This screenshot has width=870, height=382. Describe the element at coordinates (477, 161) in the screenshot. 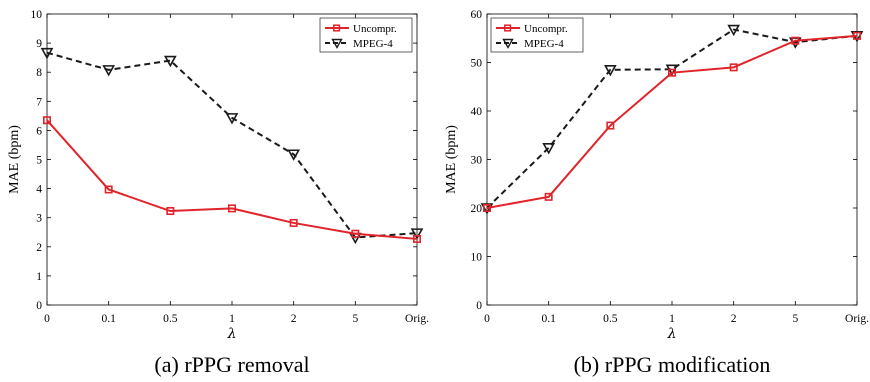

I see `y-tick-label: 30` at that location.